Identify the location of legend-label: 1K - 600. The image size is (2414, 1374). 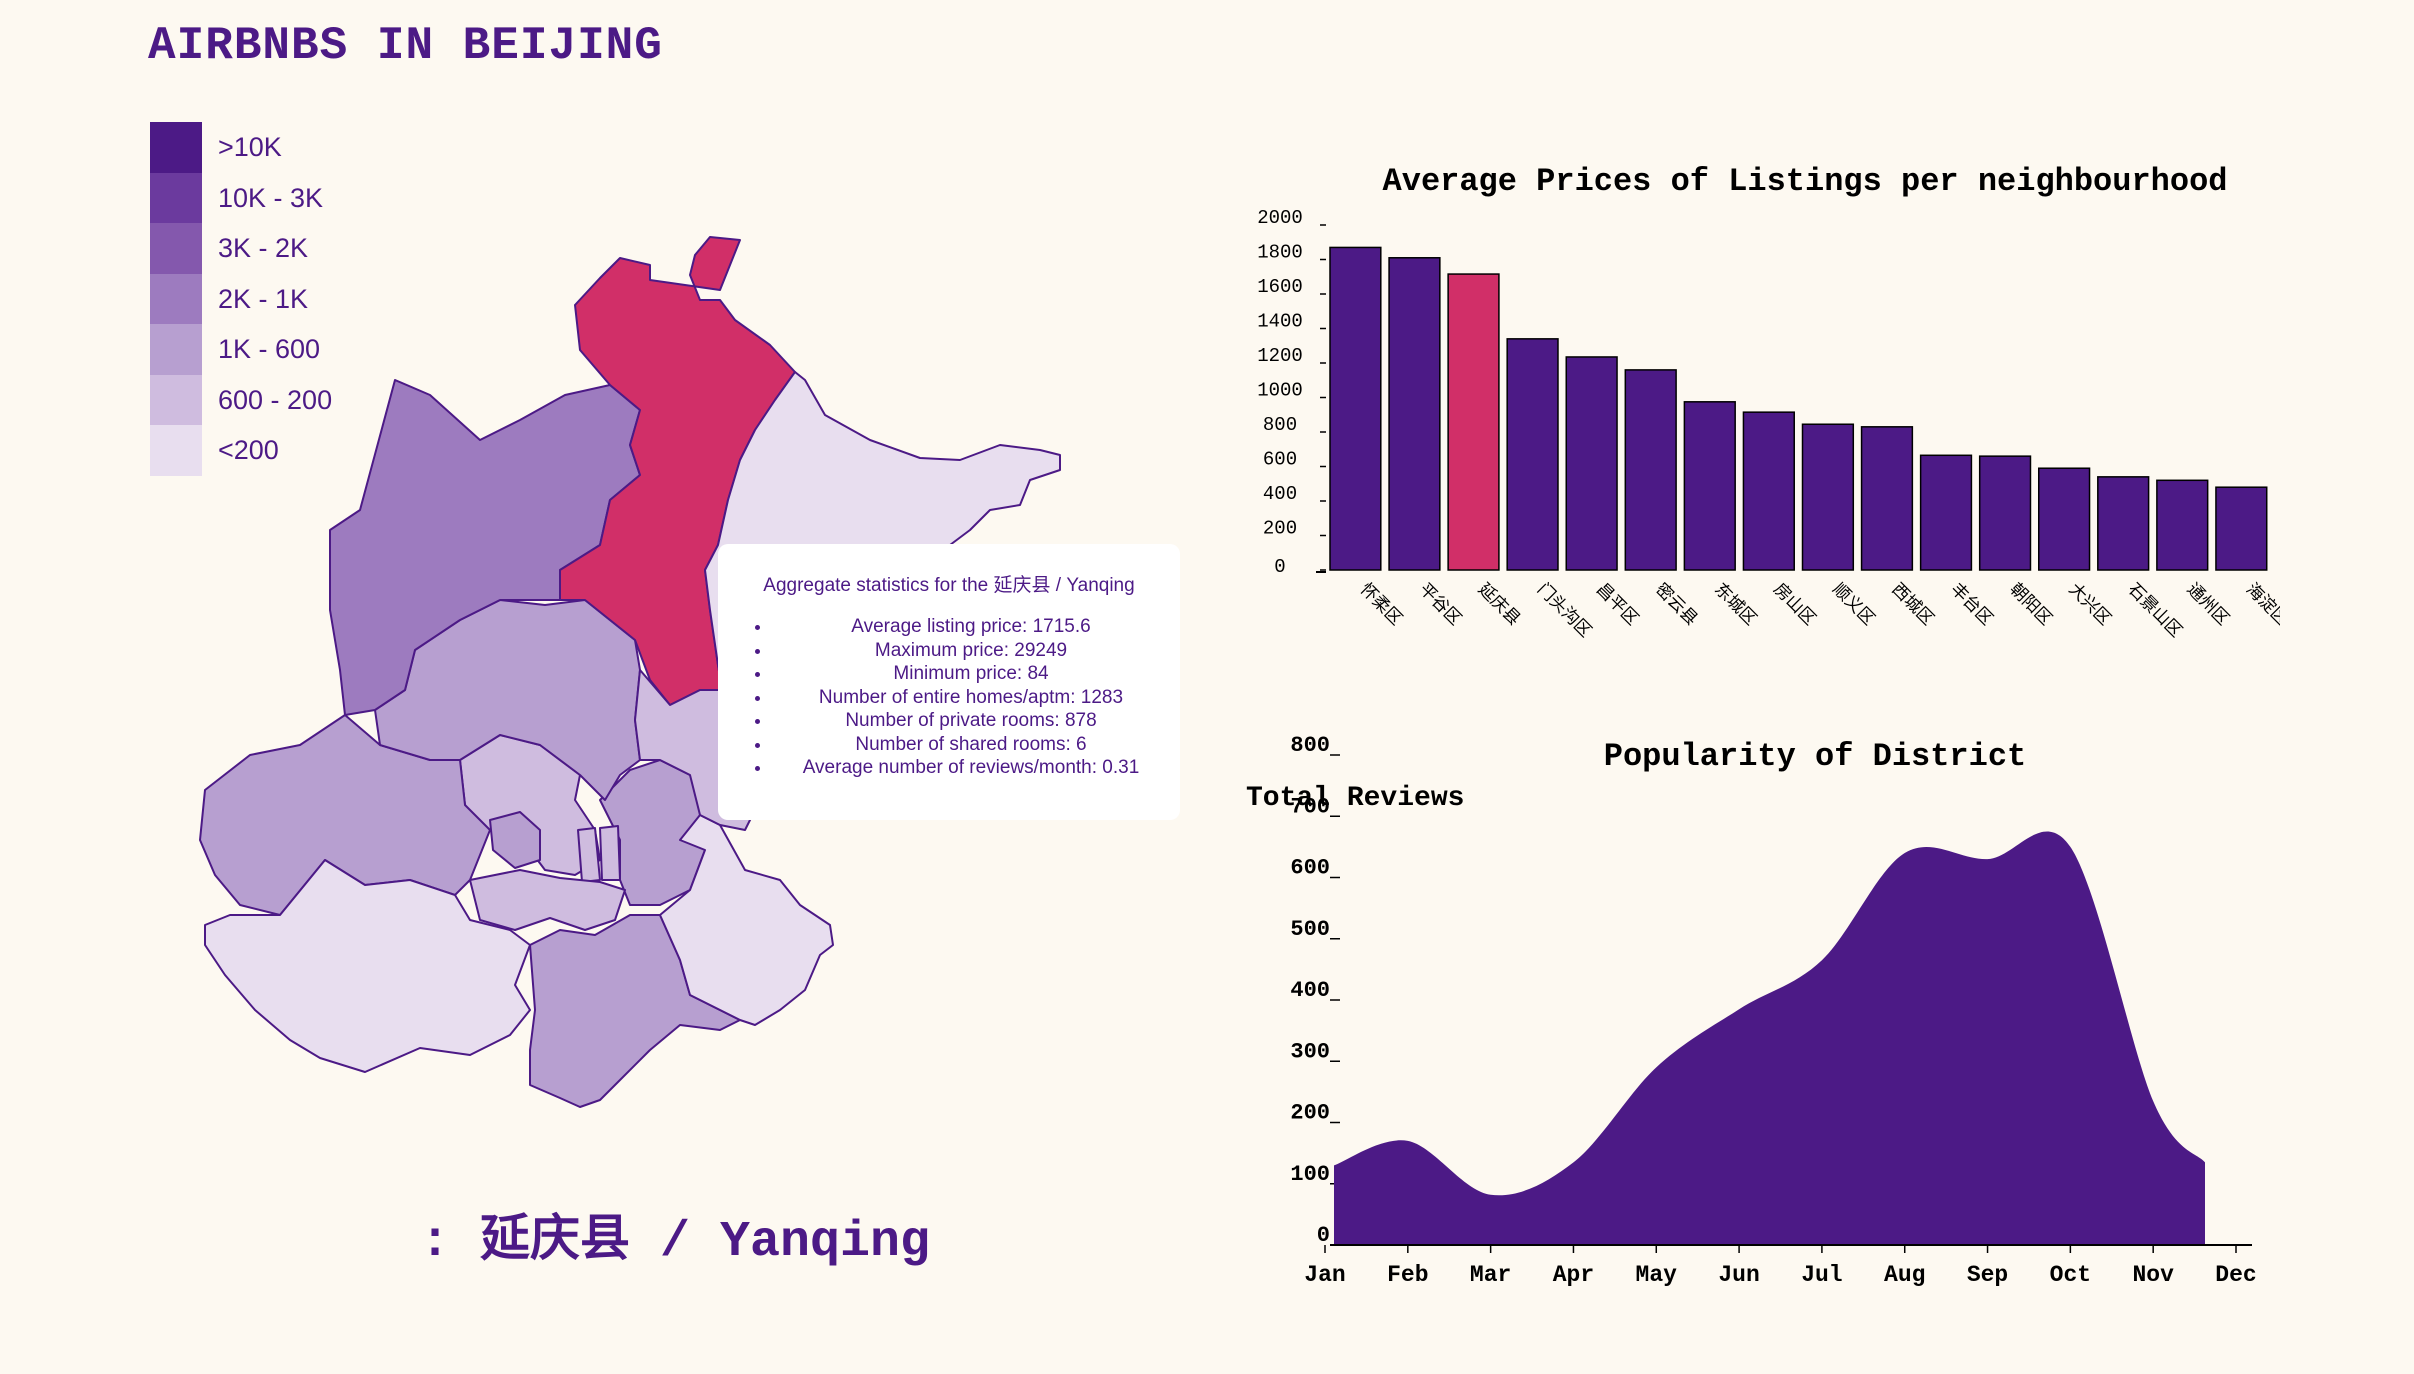
(269, 349).